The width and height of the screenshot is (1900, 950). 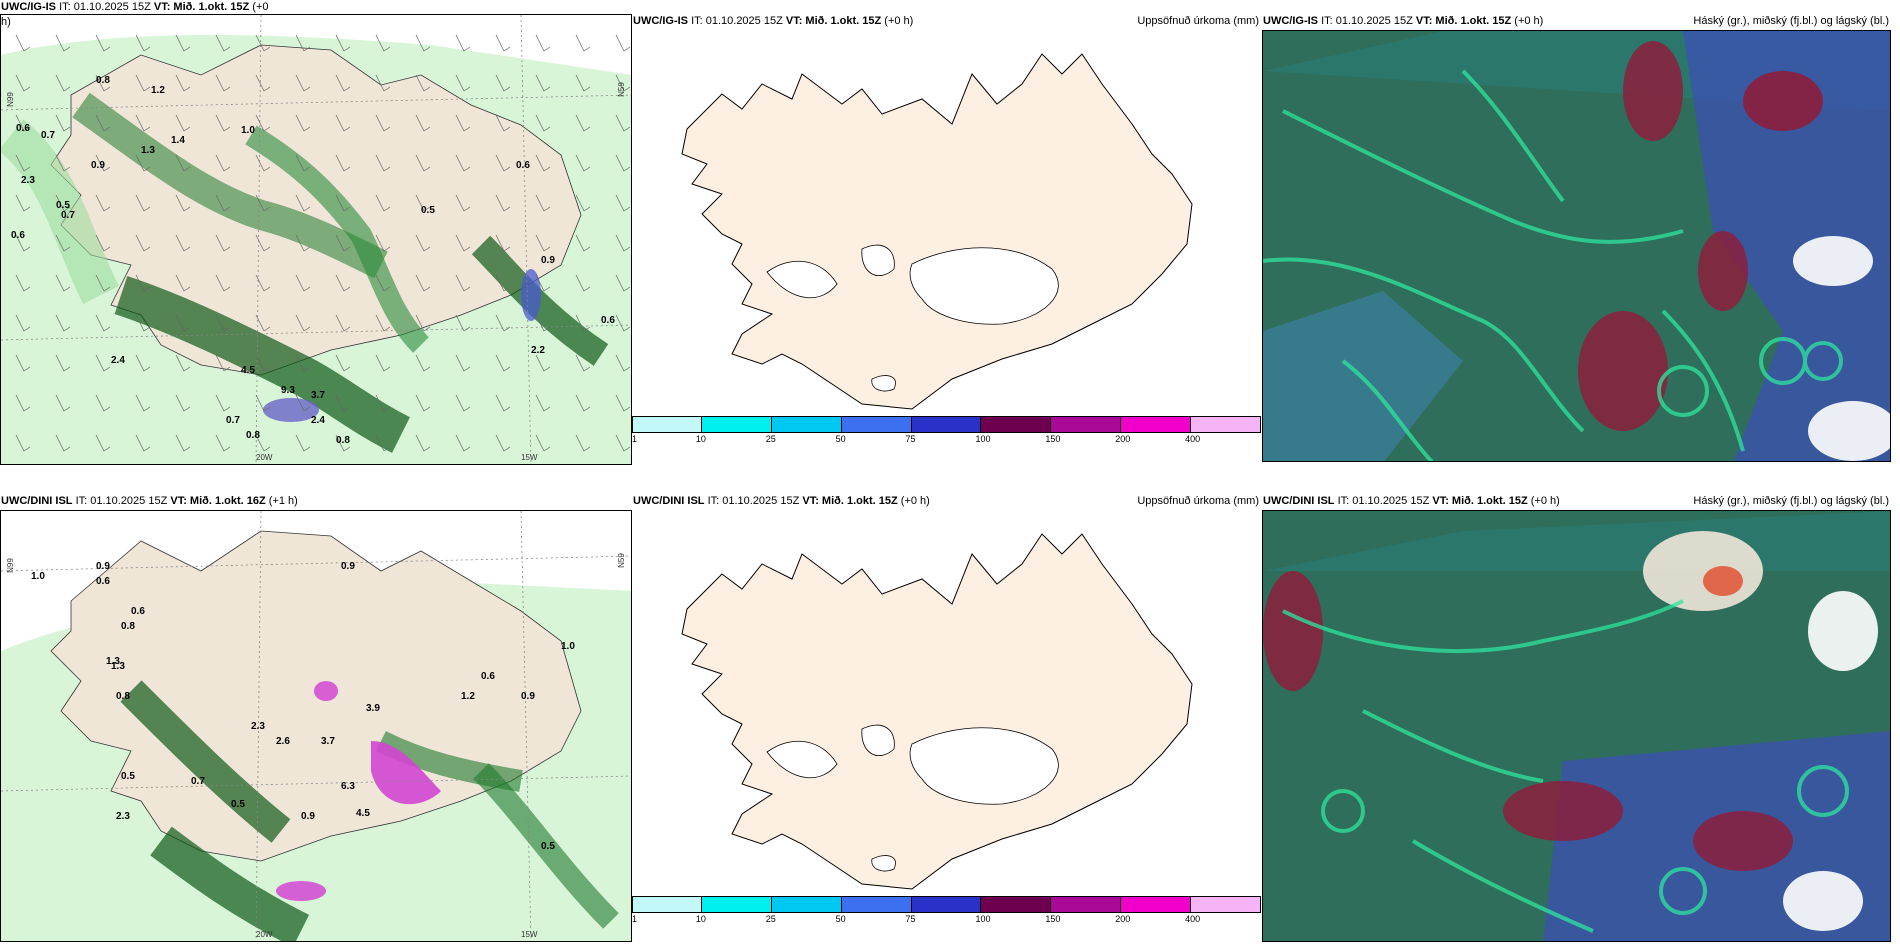 What do you see at coordinates (363, 813) in the screenshot?
I see `precip-value-label: 4.5` at bounding box center [363, 813].